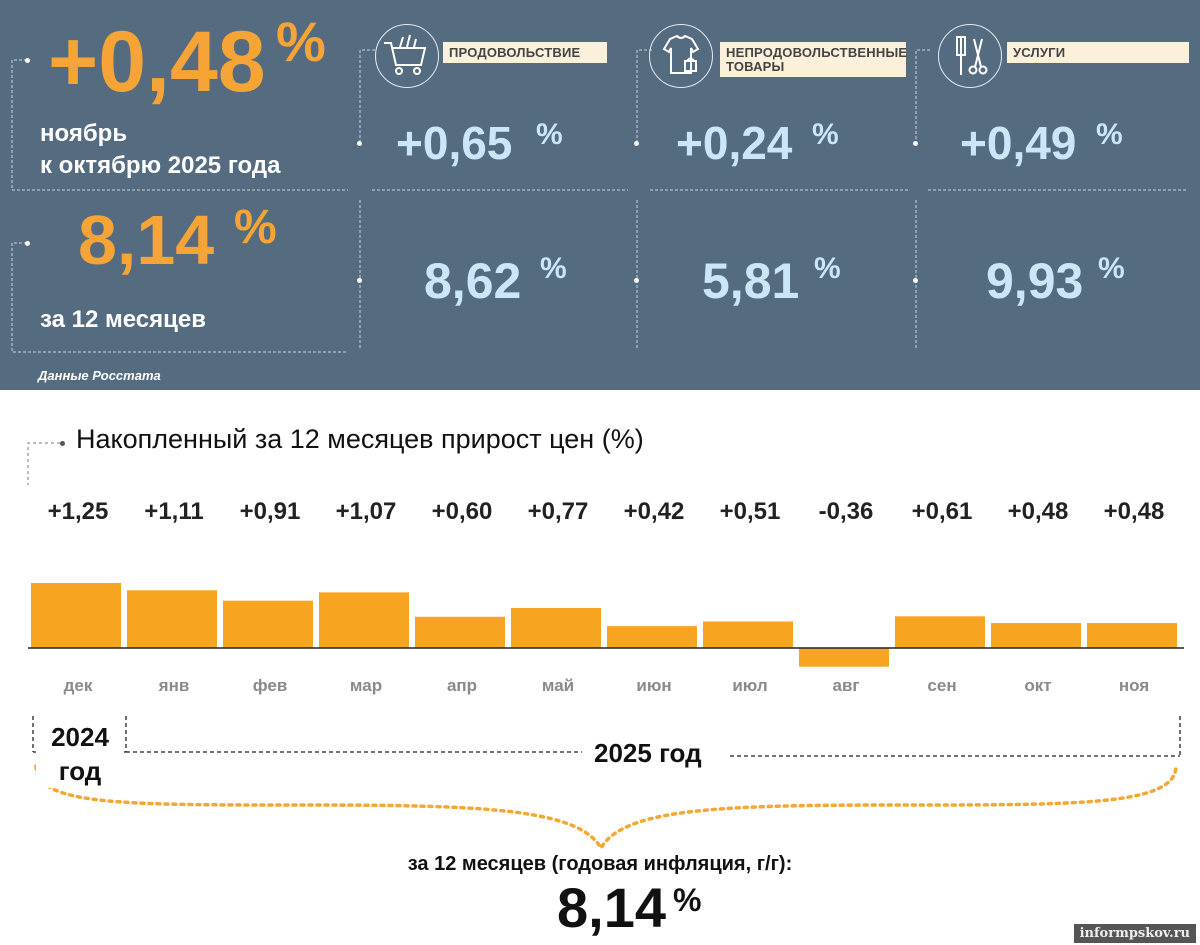  I want to click on services-tools-icon, so click(970, 56).